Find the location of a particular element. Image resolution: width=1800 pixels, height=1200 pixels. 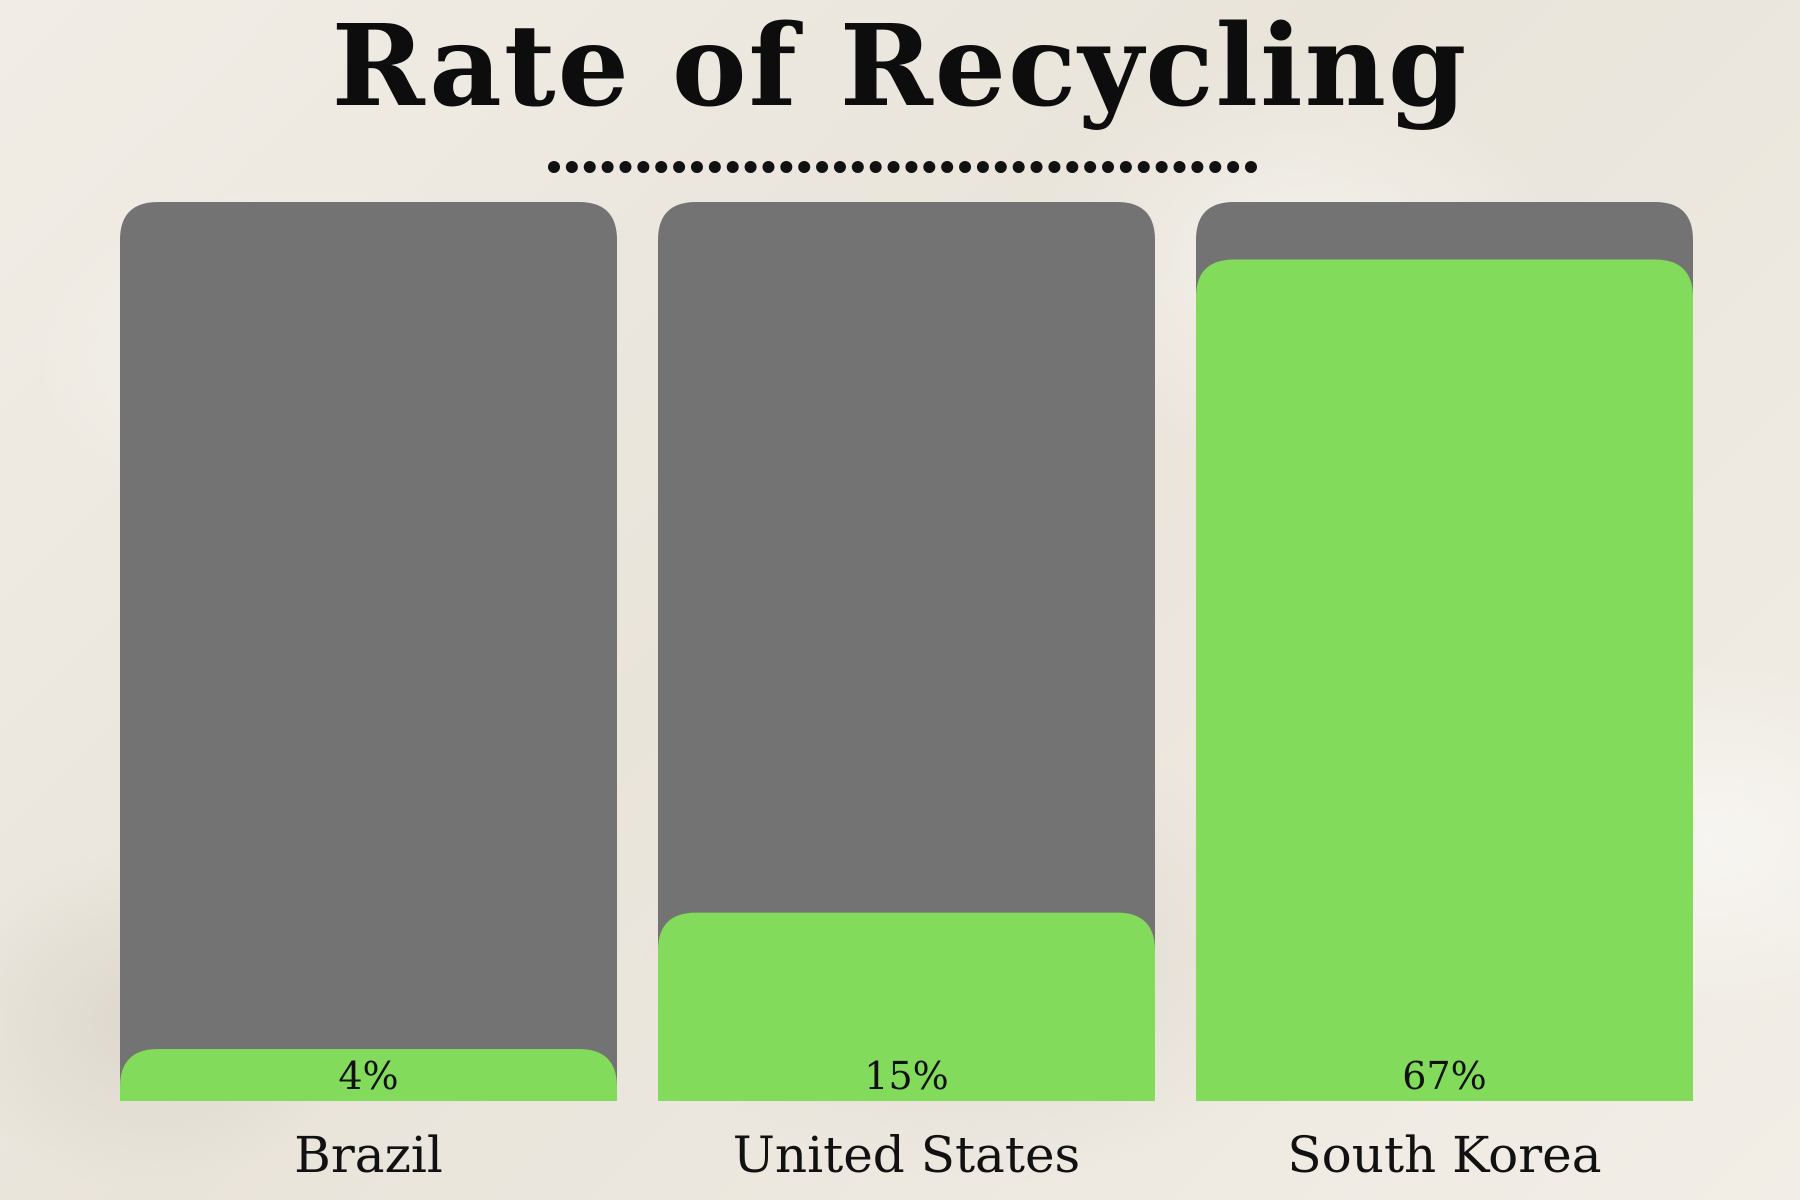

data-label: 15% is located at coordinates (906, 1076).